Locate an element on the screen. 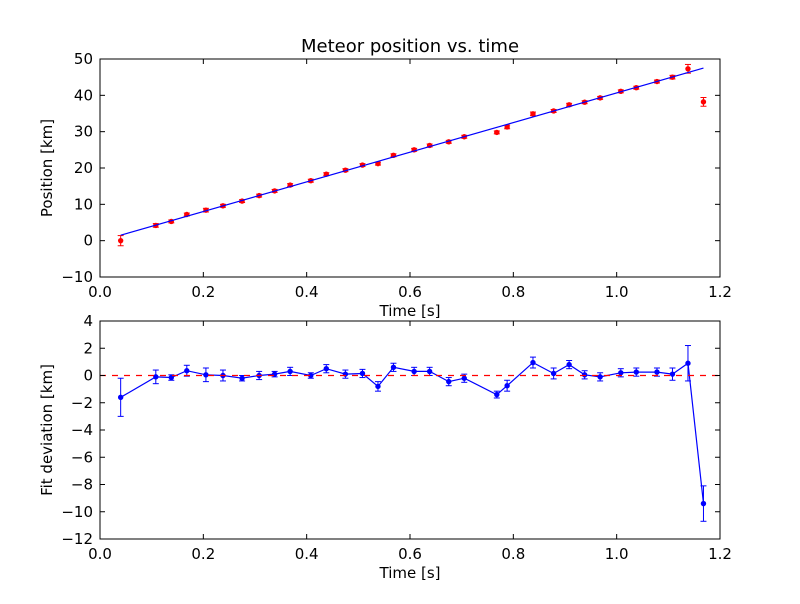 Image resolution: width=800 pixels, height=604 pixels. y-tick-label: −6 is located at coordinates (82, 457).